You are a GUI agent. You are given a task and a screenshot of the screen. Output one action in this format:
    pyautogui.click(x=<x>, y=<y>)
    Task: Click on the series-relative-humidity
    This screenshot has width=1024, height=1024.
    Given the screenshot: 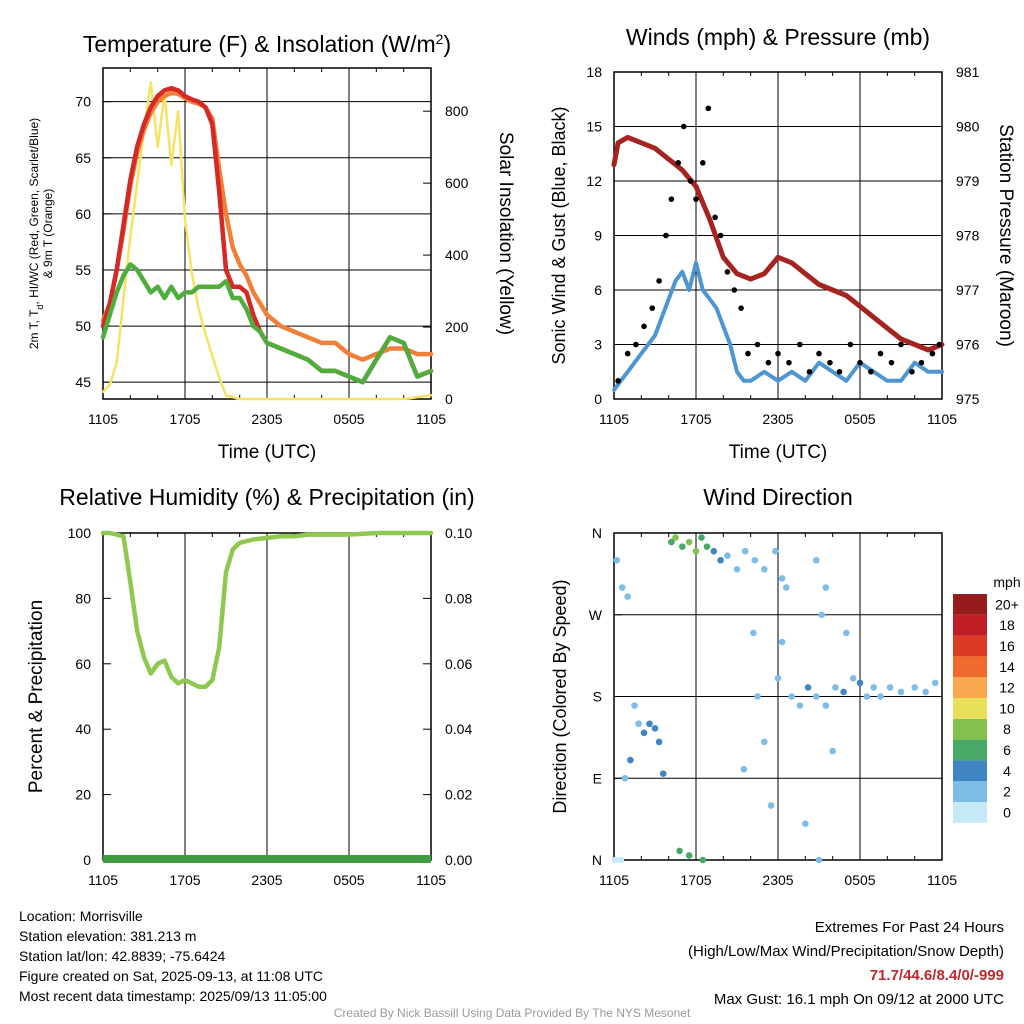 What is the action you would take?
    pyautogui.click(x=267, y=609)
    